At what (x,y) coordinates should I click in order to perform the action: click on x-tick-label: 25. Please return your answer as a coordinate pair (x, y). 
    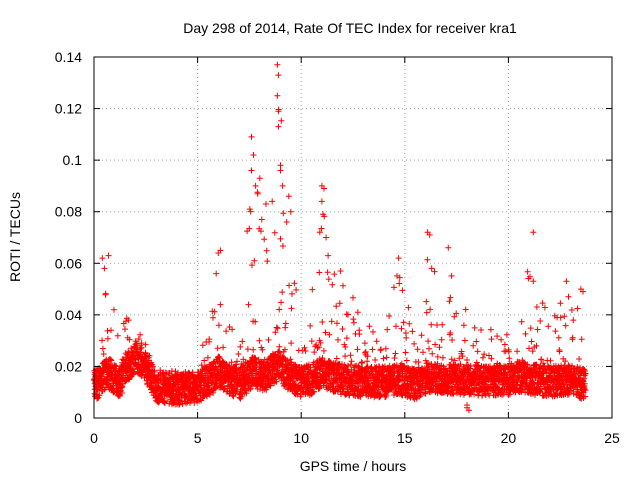
    Looking at the image, I should click on (612, 438).